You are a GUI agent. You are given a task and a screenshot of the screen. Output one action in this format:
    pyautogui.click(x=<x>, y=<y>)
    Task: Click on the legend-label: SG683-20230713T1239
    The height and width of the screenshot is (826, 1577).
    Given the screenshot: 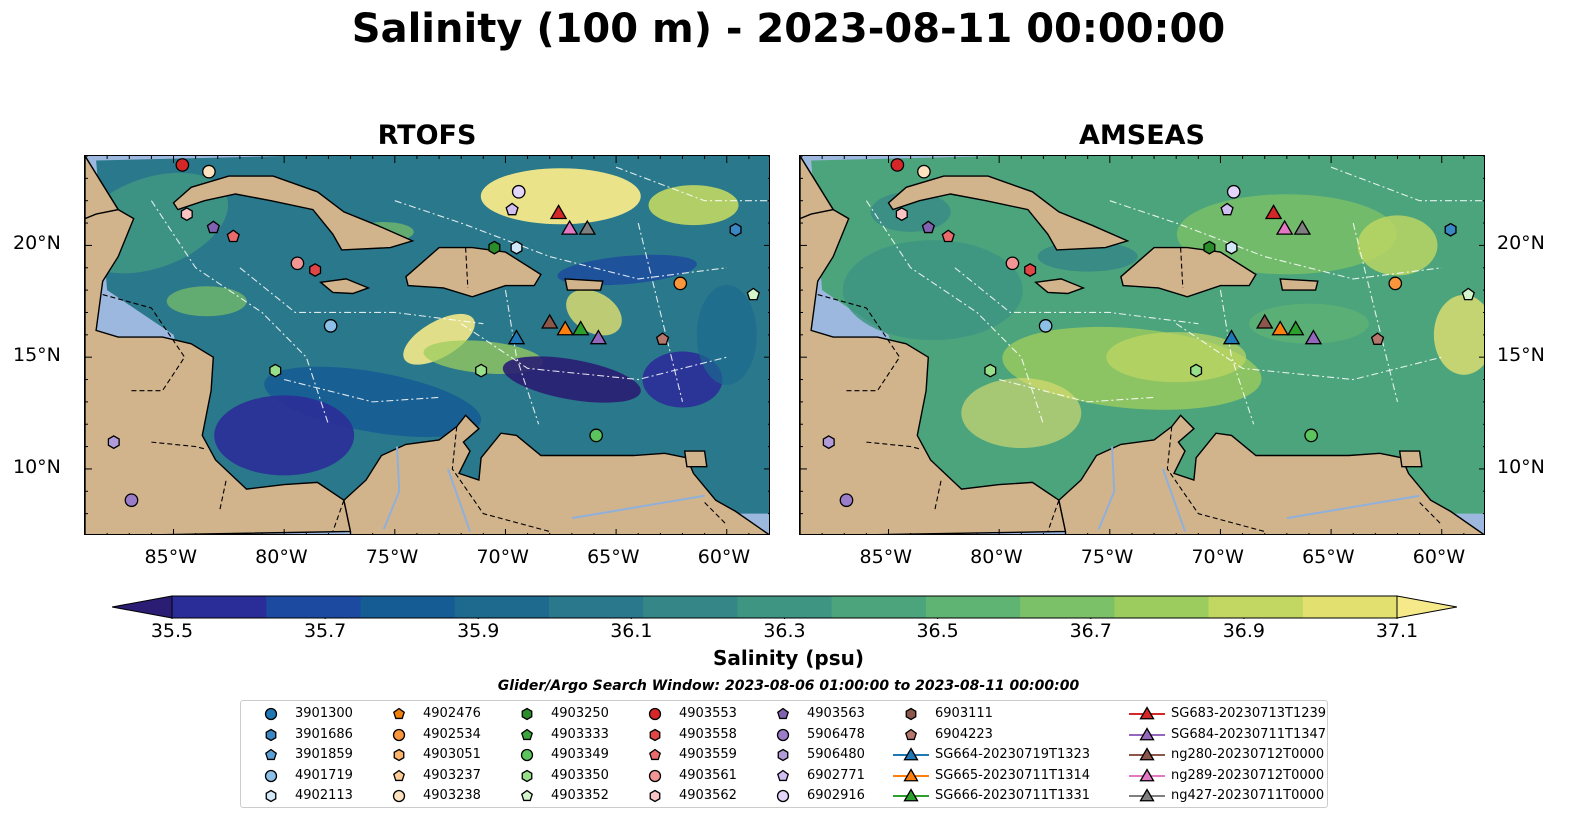 What is the action you would take?
    pyautogui.click(x=1249, y=713)
    